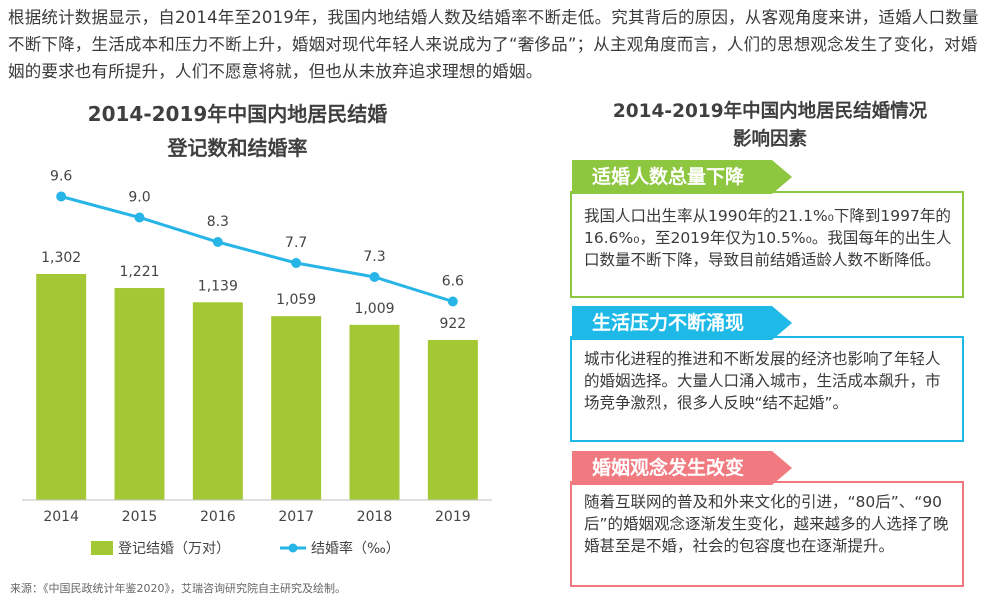  I want to click on legend-label-line: 结婚率（‰）, so click(355, 548).